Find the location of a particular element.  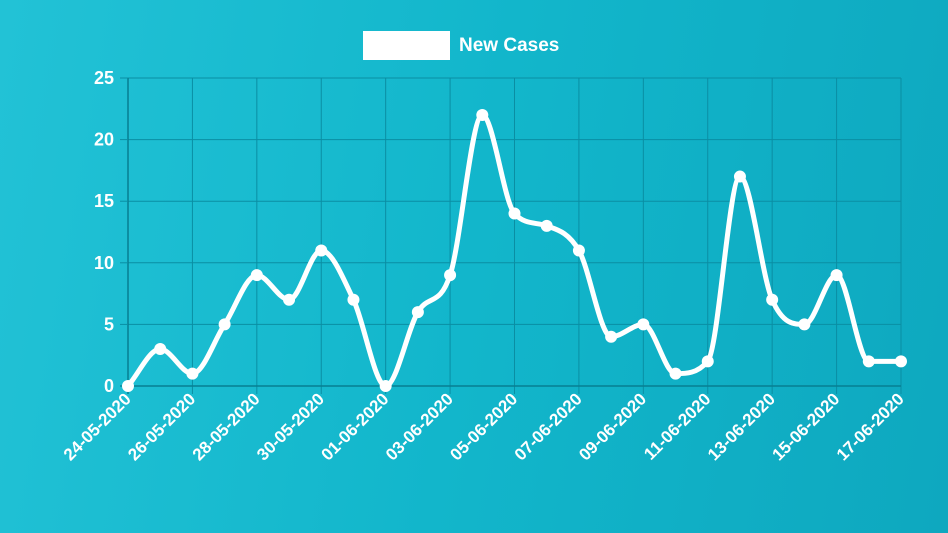

x-tick-label-11-06-2020: 11-06-2020 is located at coordinates (677, 426).